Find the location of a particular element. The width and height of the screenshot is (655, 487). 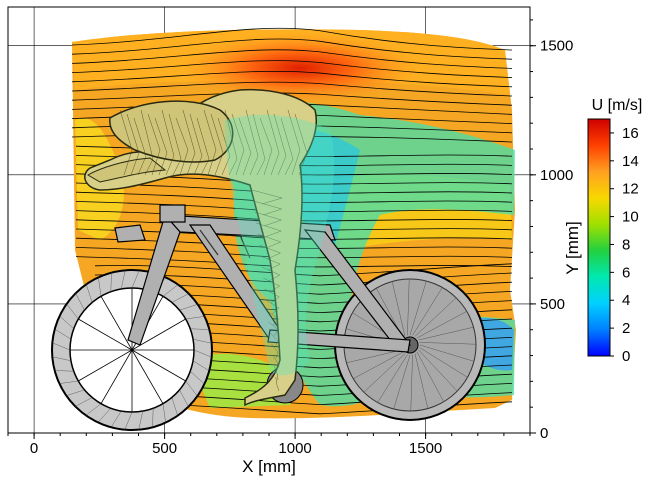

colorbar: U [m/s] 0 2 4 6 8 10 12 14 16 is located at coordinates (614, 231).